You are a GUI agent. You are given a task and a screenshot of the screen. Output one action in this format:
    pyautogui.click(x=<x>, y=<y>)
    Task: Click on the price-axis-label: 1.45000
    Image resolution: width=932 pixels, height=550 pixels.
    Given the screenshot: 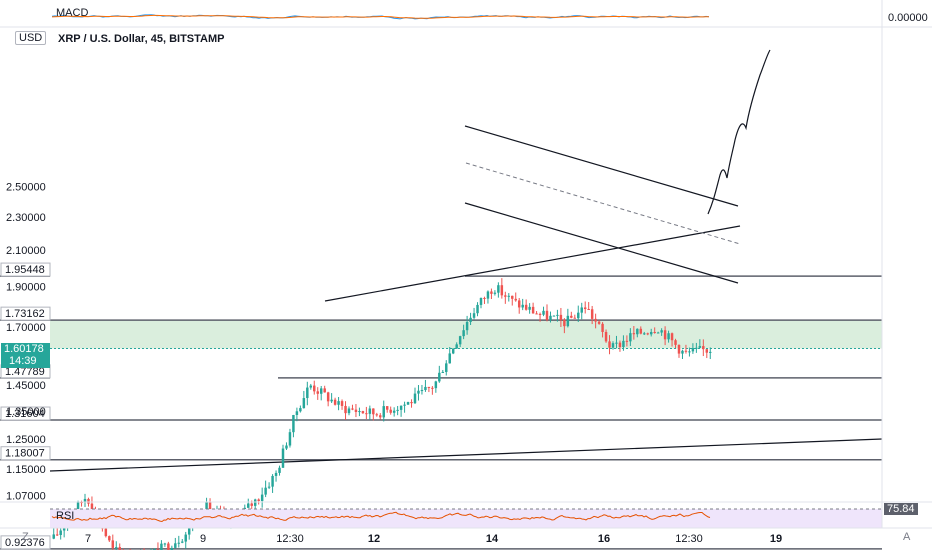 What is the action you would take?
    pyautogui.click(x=26, y=386)
    